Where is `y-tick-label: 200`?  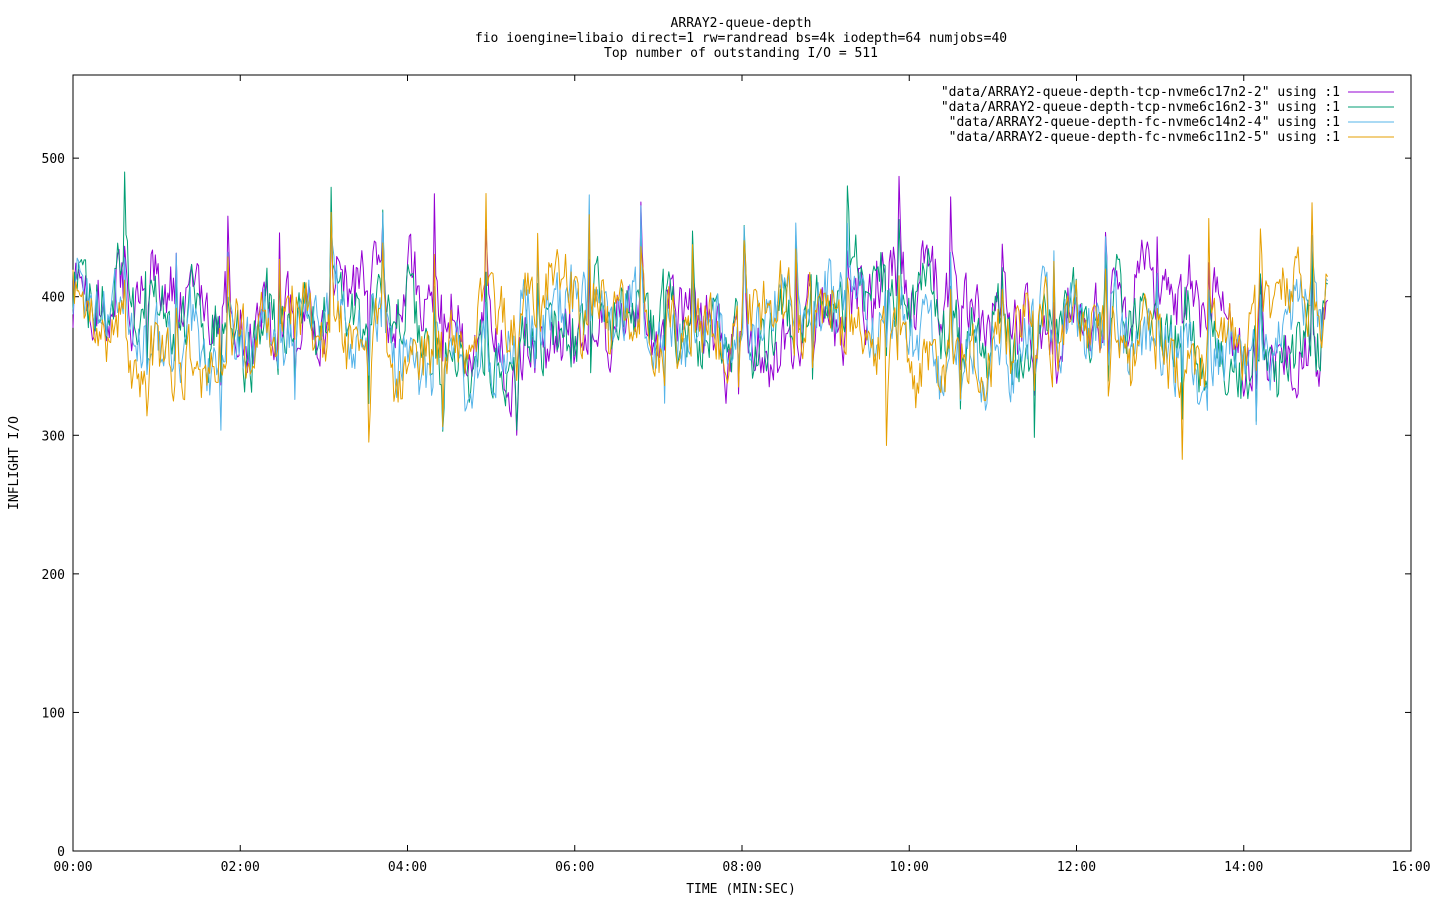 y-tick-label: 200 is located at coordinates (53, 575).